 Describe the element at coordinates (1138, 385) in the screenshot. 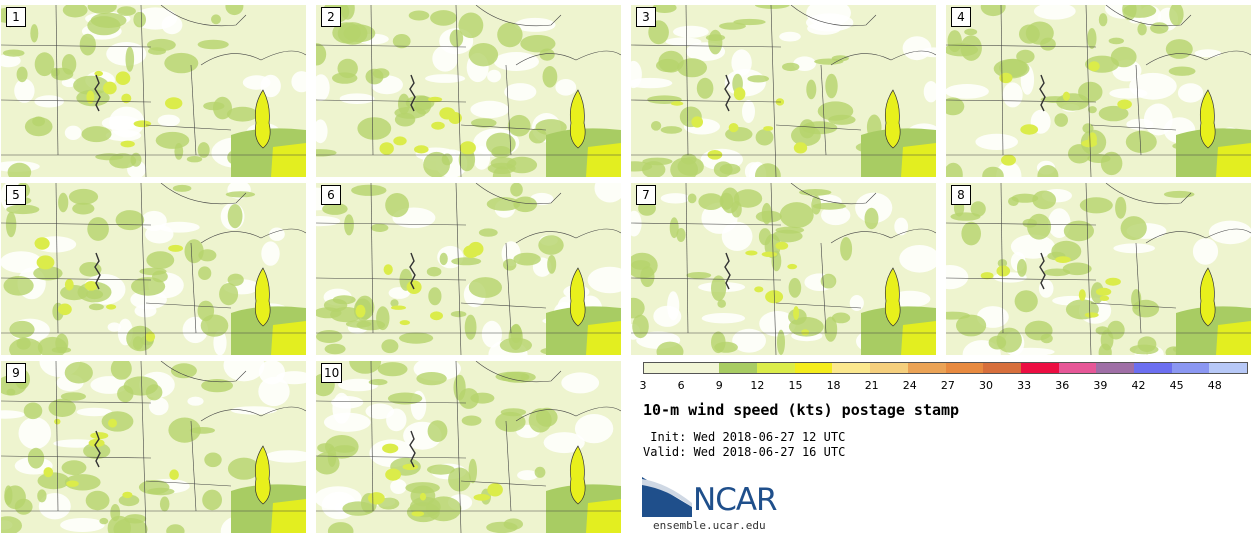

I see `colorbar-tick-label: 42` at that location.